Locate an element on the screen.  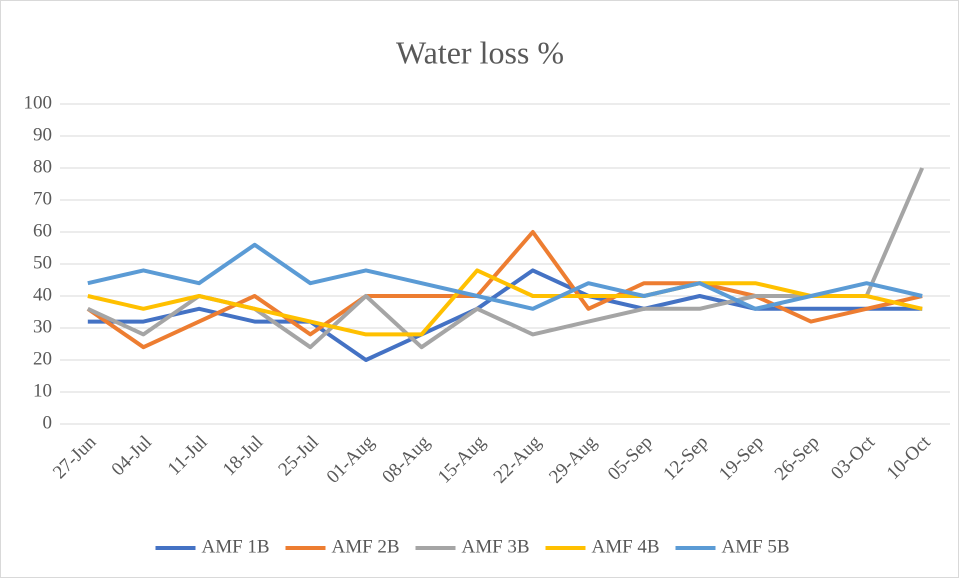
legend-label: AMF 2B is located at coordinates (366, 546).